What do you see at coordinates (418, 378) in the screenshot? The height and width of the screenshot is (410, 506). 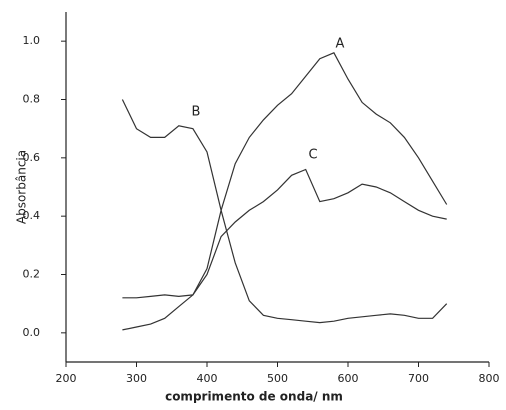 I see `x-tick-label: 700` at bounding box center [418, 378].